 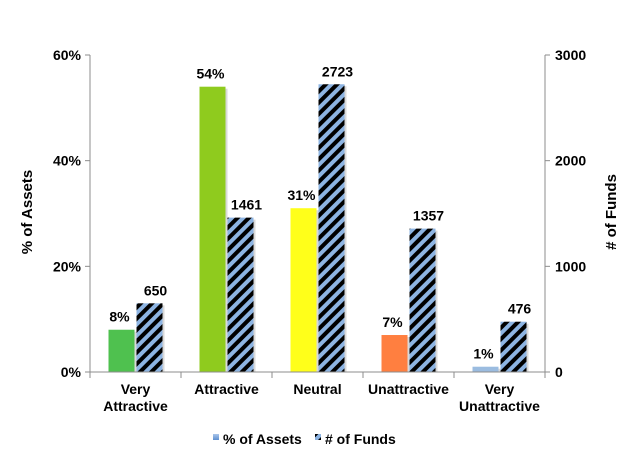 I want to click on left-tick-label: 60%, so click(x=67, y=55).